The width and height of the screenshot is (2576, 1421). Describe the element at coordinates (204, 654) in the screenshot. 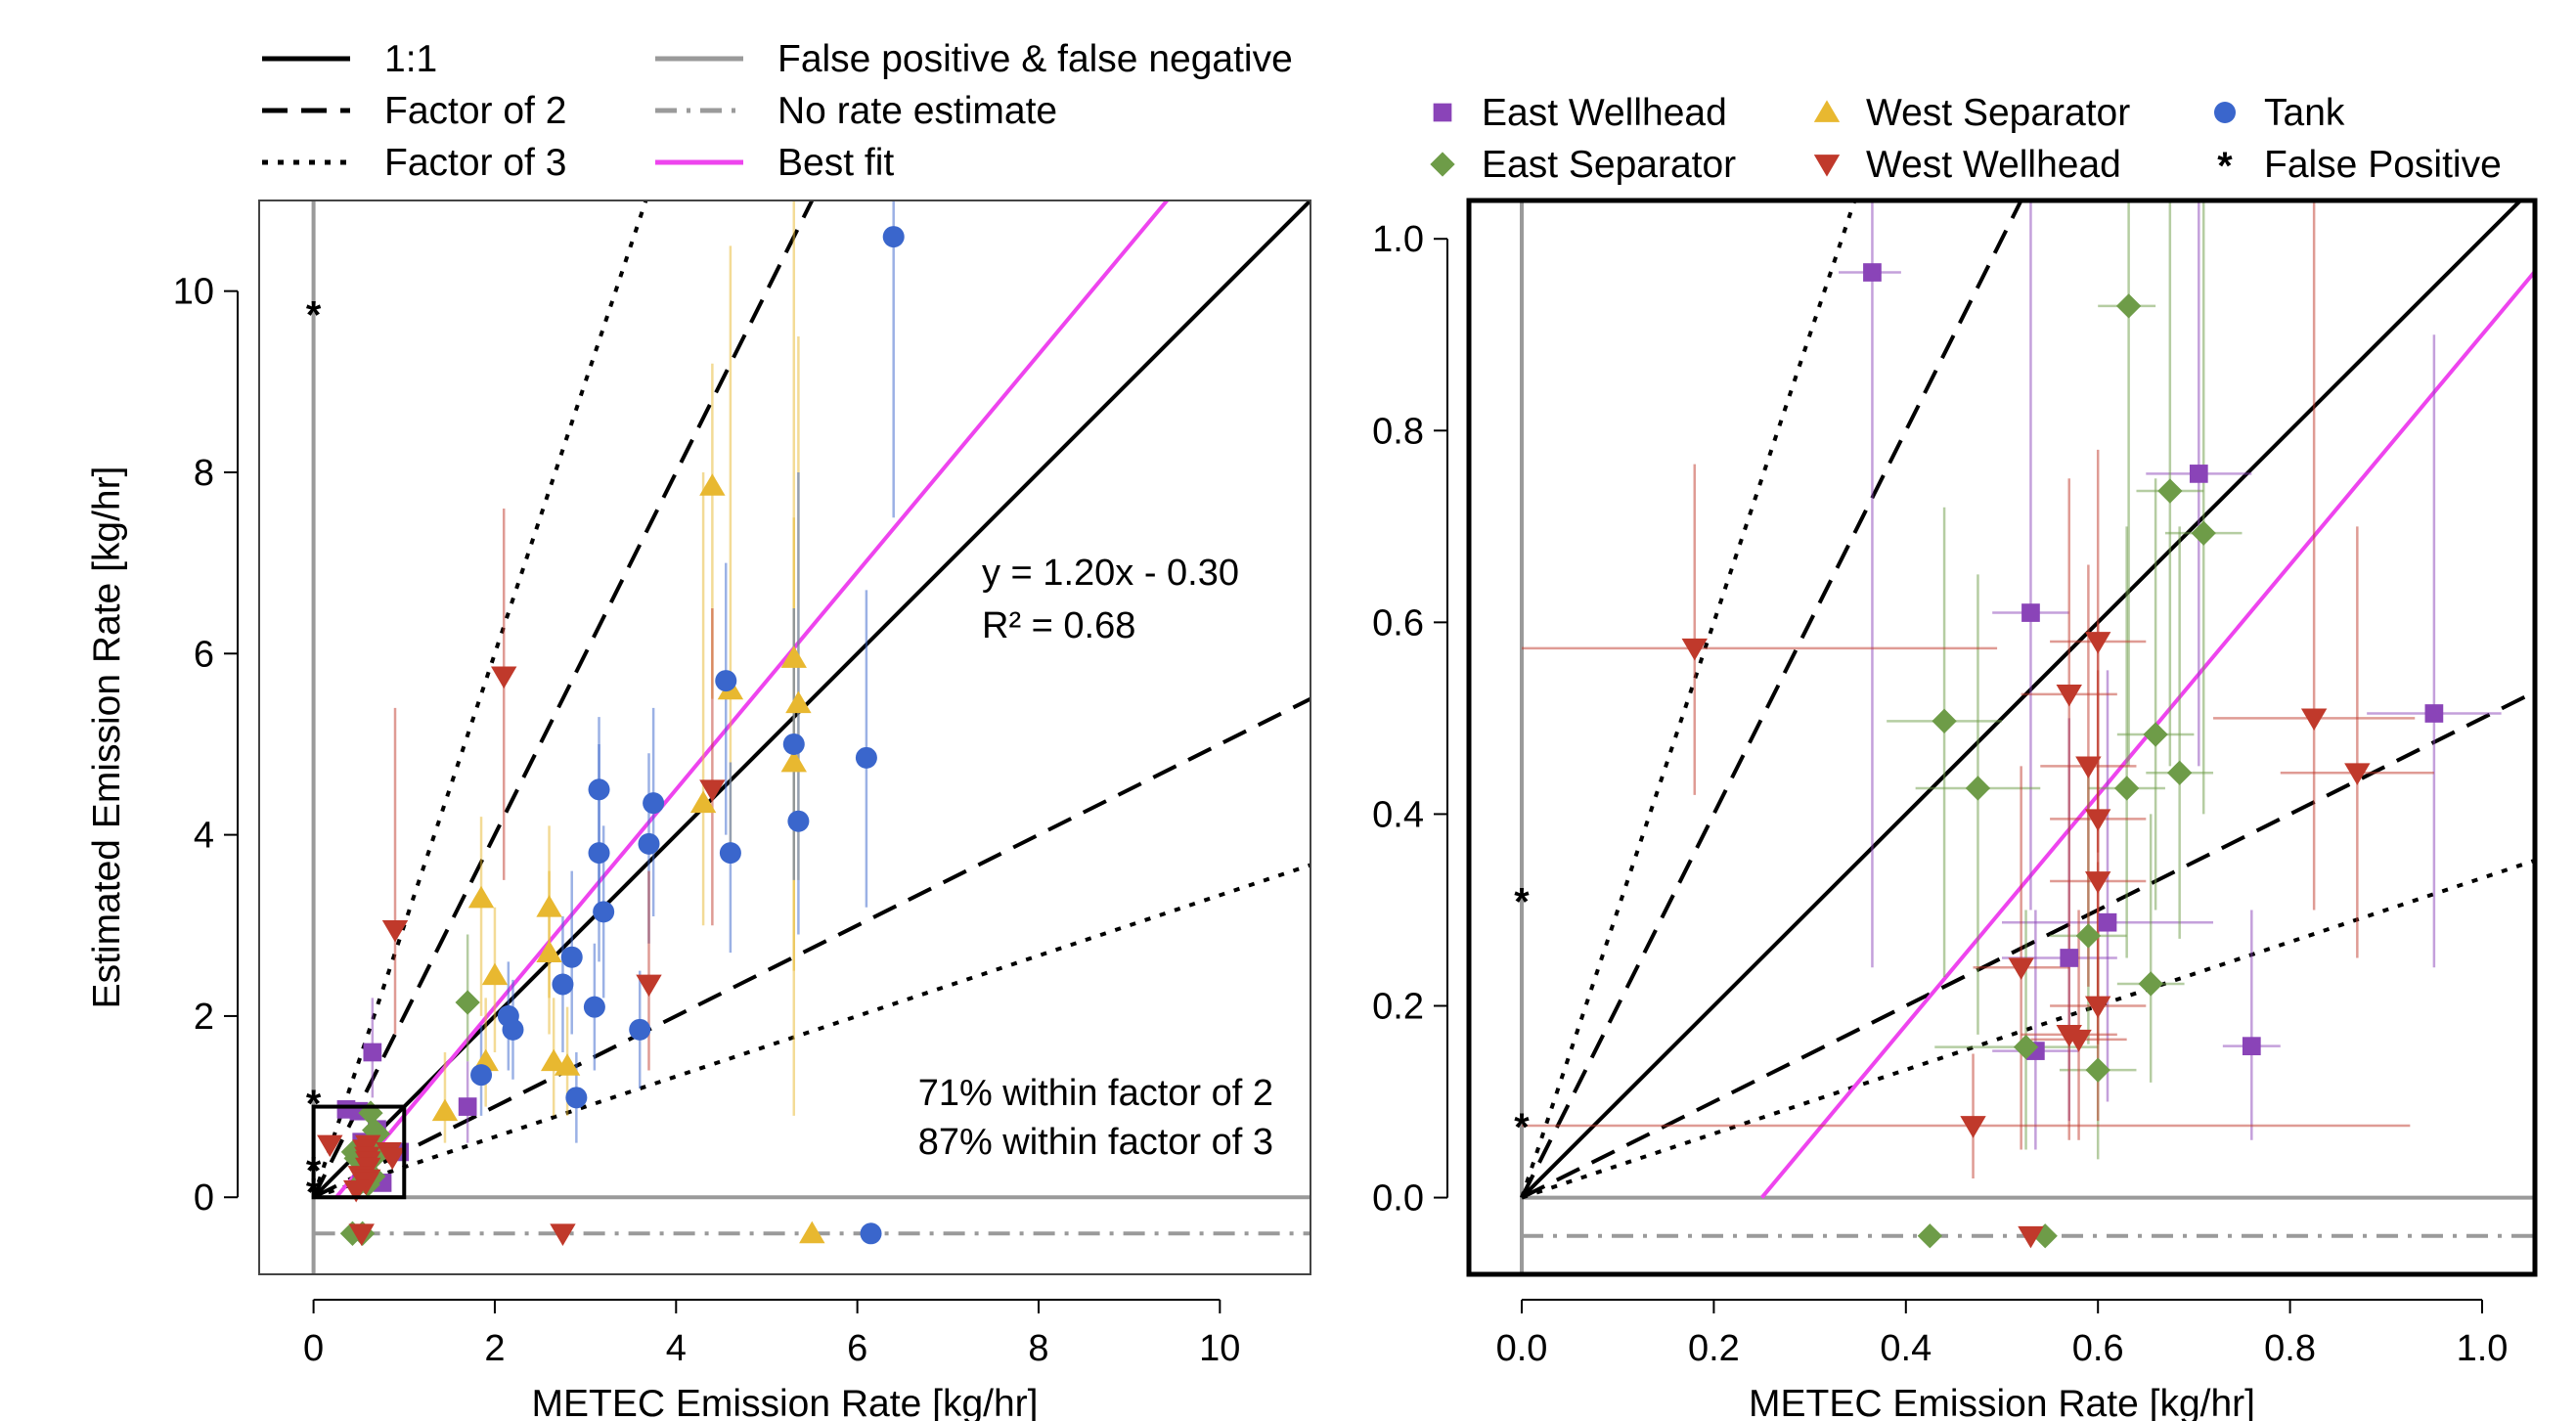

I see `y-tick-label: 6` at that location.